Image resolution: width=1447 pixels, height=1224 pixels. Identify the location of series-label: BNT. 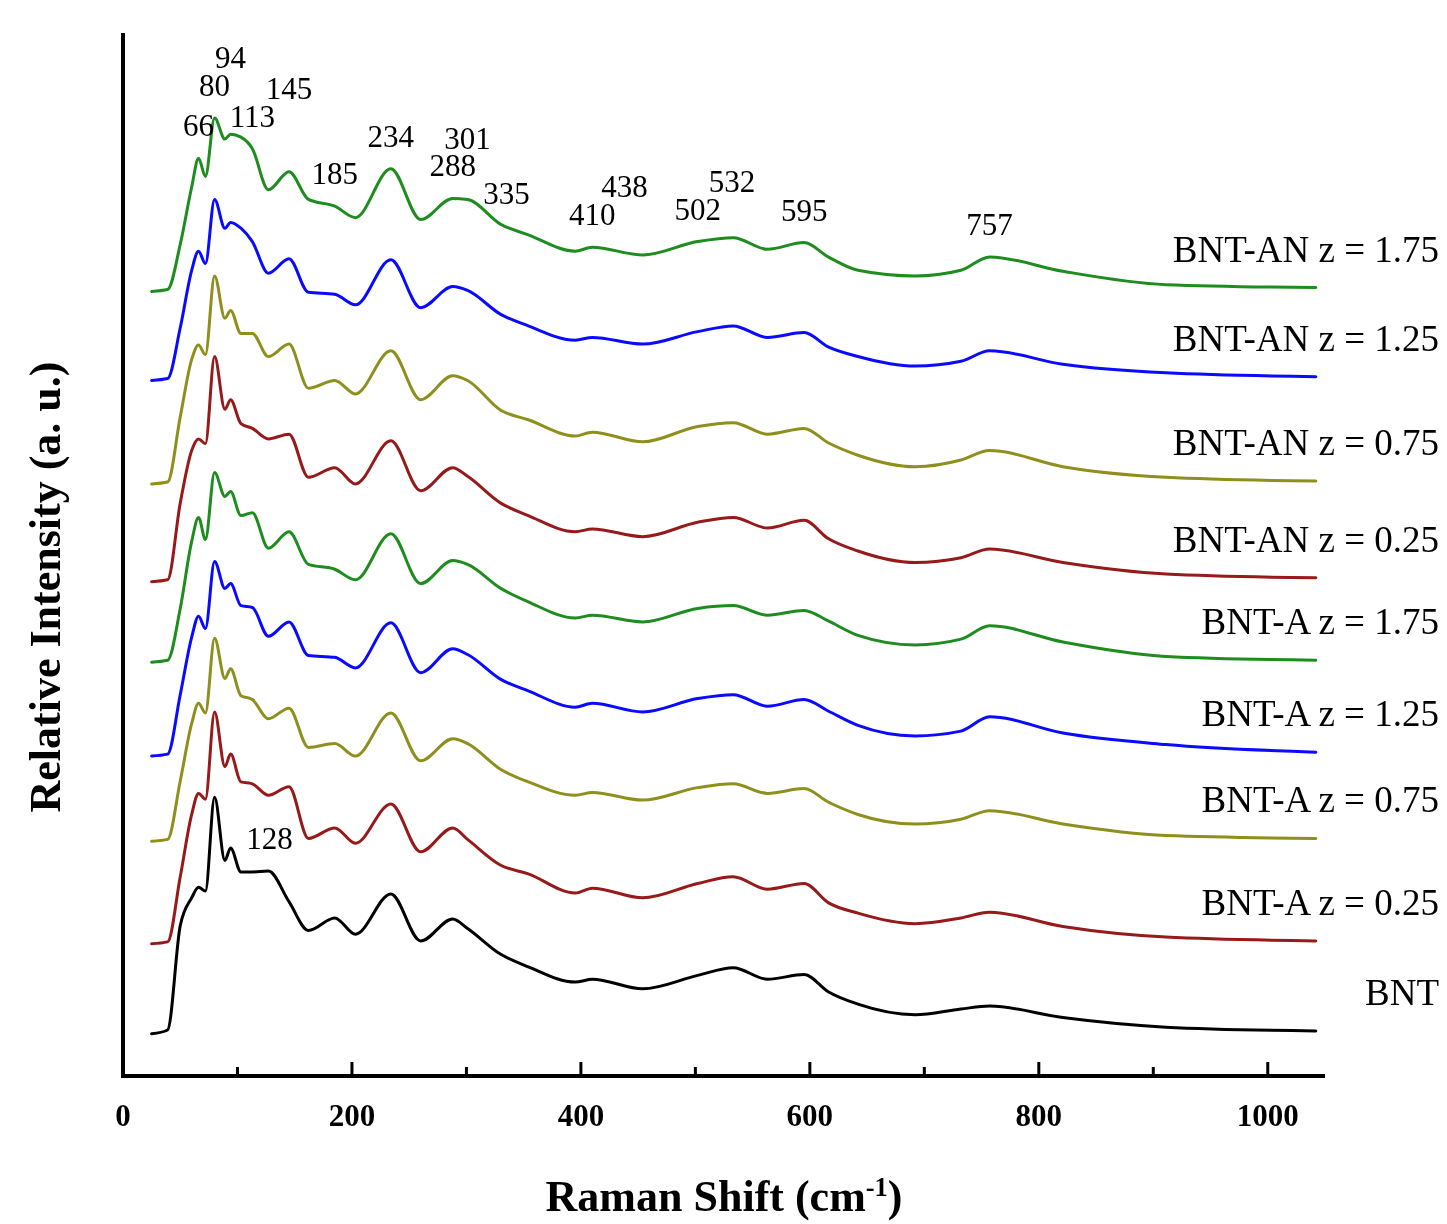
(1402, 992).